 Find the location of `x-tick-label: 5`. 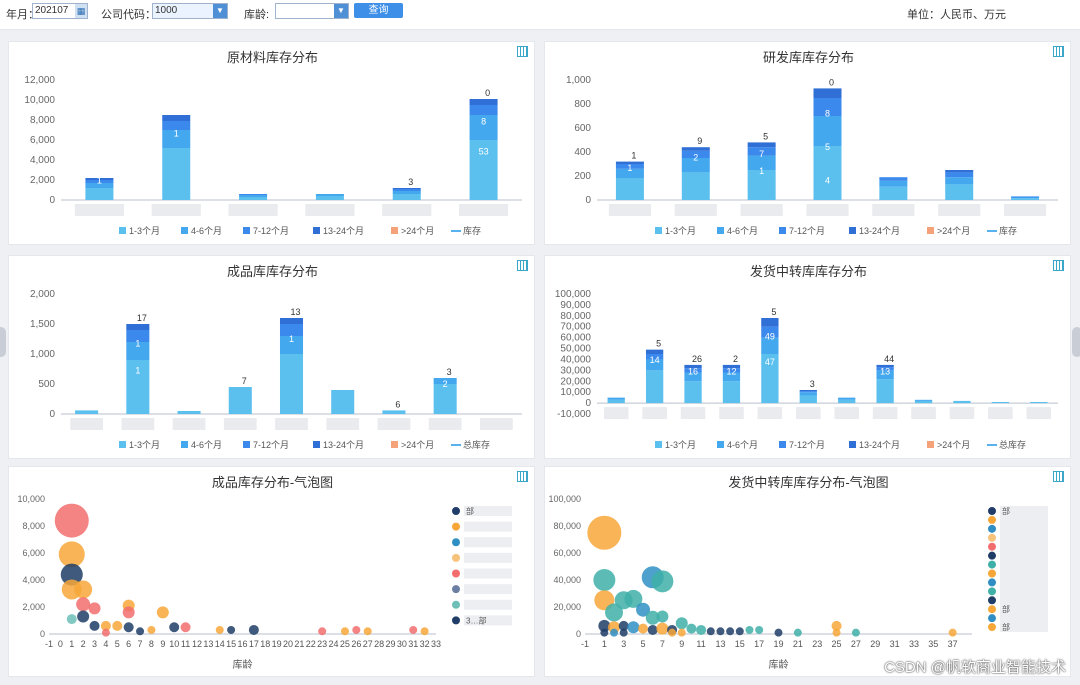

x-tick-label: 5 is located at coordinates (643, 644).